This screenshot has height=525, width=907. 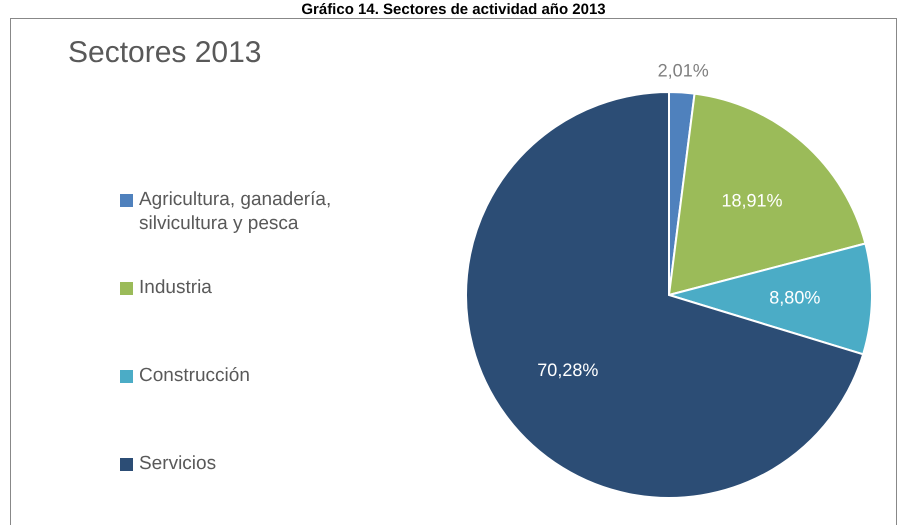 I want to click on data-label: 70,28%, so click(x=567, y=370).